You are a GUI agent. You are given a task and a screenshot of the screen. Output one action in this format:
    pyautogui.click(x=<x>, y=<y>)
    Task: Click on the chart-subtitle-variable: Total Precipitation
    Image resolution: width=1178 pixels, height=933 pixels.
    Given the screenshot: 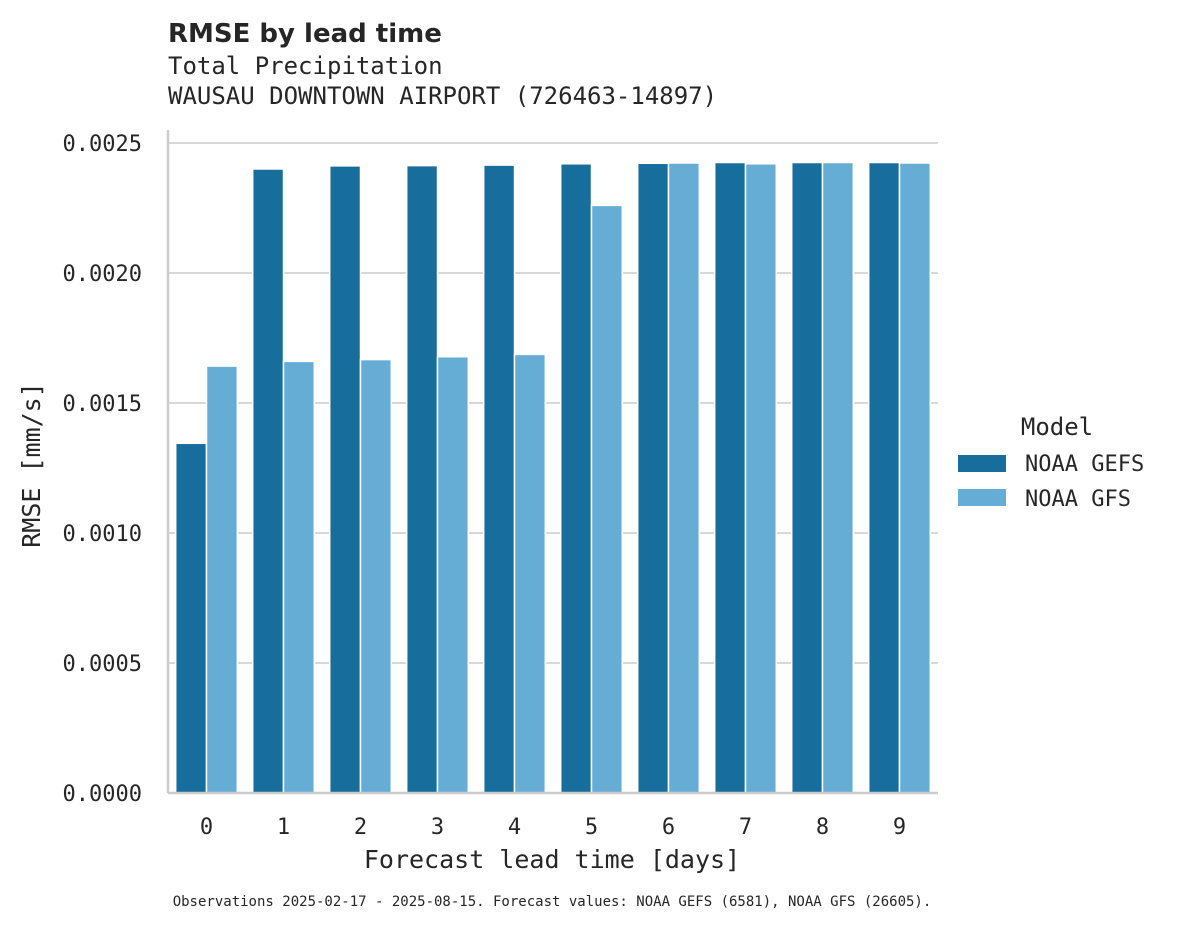 What is the action you would take?
    pyautogui.click(x=305, y=66)
    